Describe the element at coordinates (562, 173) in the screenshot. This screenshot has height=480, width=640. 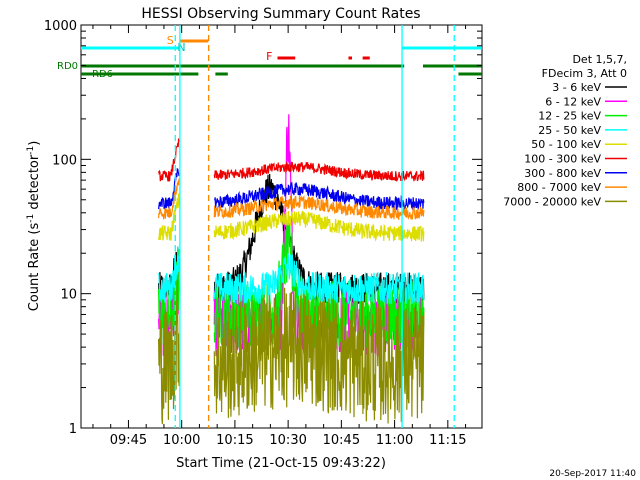
I see `legend-entry-label: 300 - 800 keV` at that location.